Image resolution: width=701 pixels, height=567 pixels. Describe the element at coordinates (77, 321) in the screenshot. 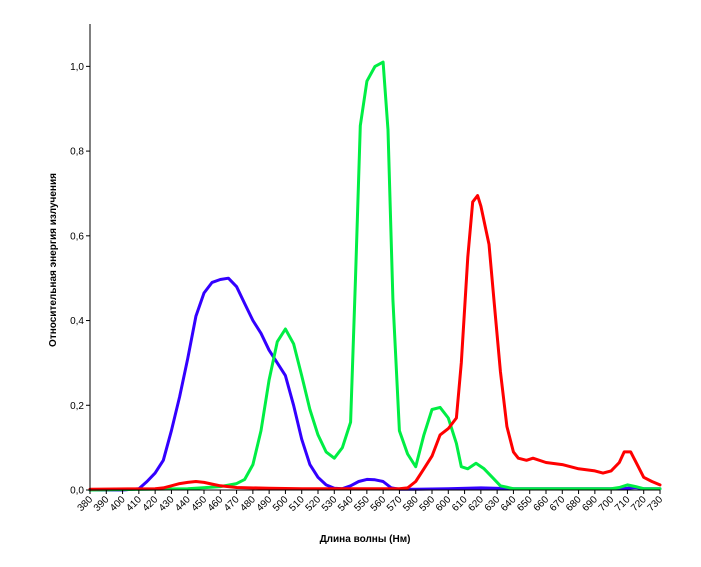

I see `y-tick-label: 0,4` at that location.